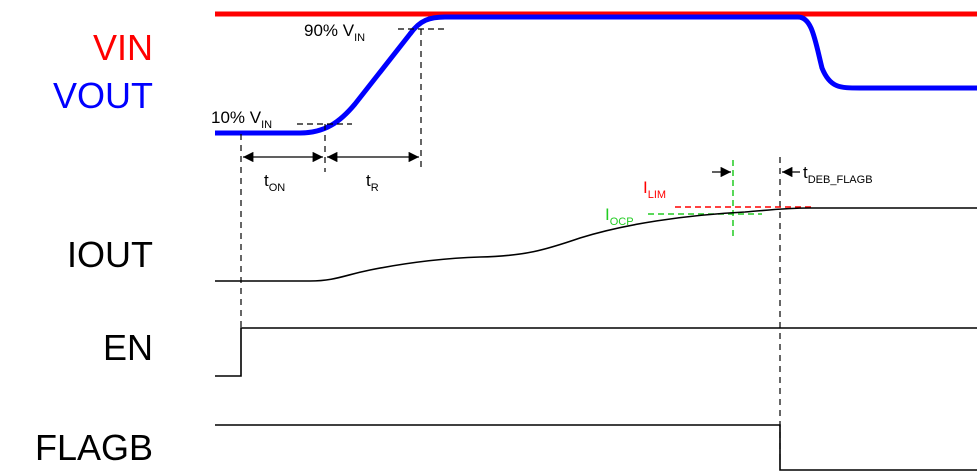 This screenshot has height=476, width=977. Describe the element at coordinates (596, 447) in the screenshot. I see `flagb-trace` at that location.